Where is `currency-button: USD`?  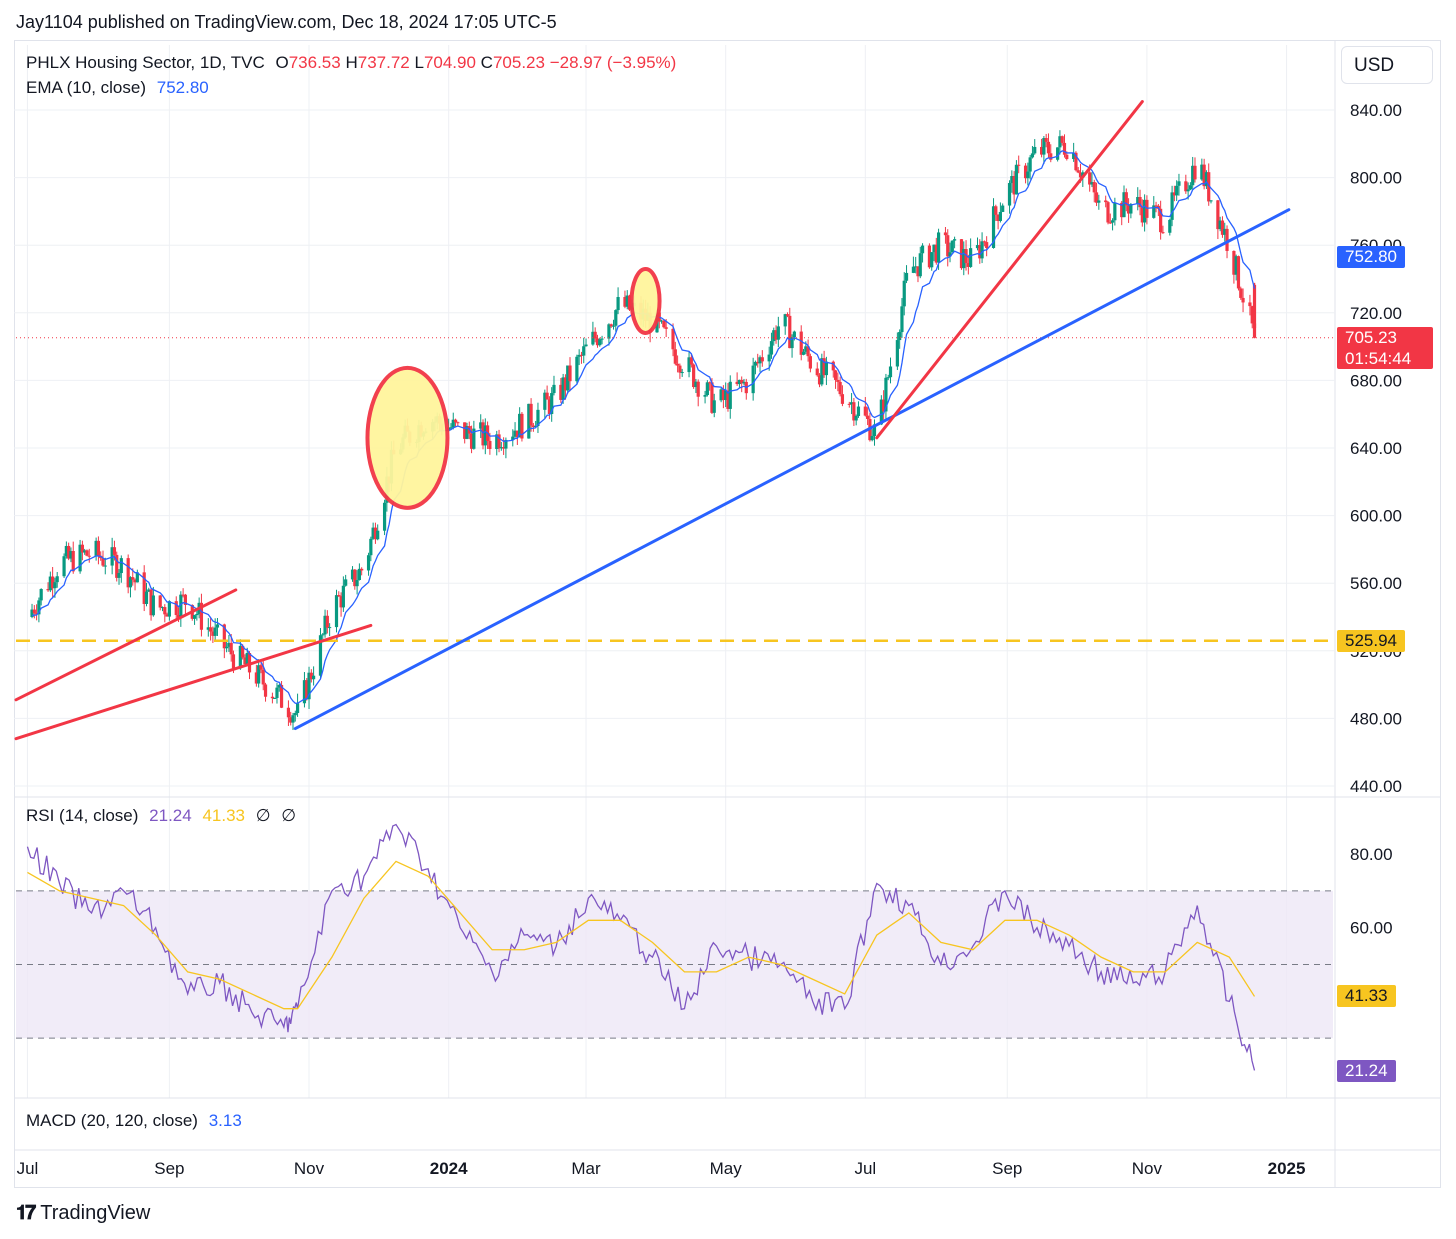 currency-button: USD is located at coordinates (1387, 65).